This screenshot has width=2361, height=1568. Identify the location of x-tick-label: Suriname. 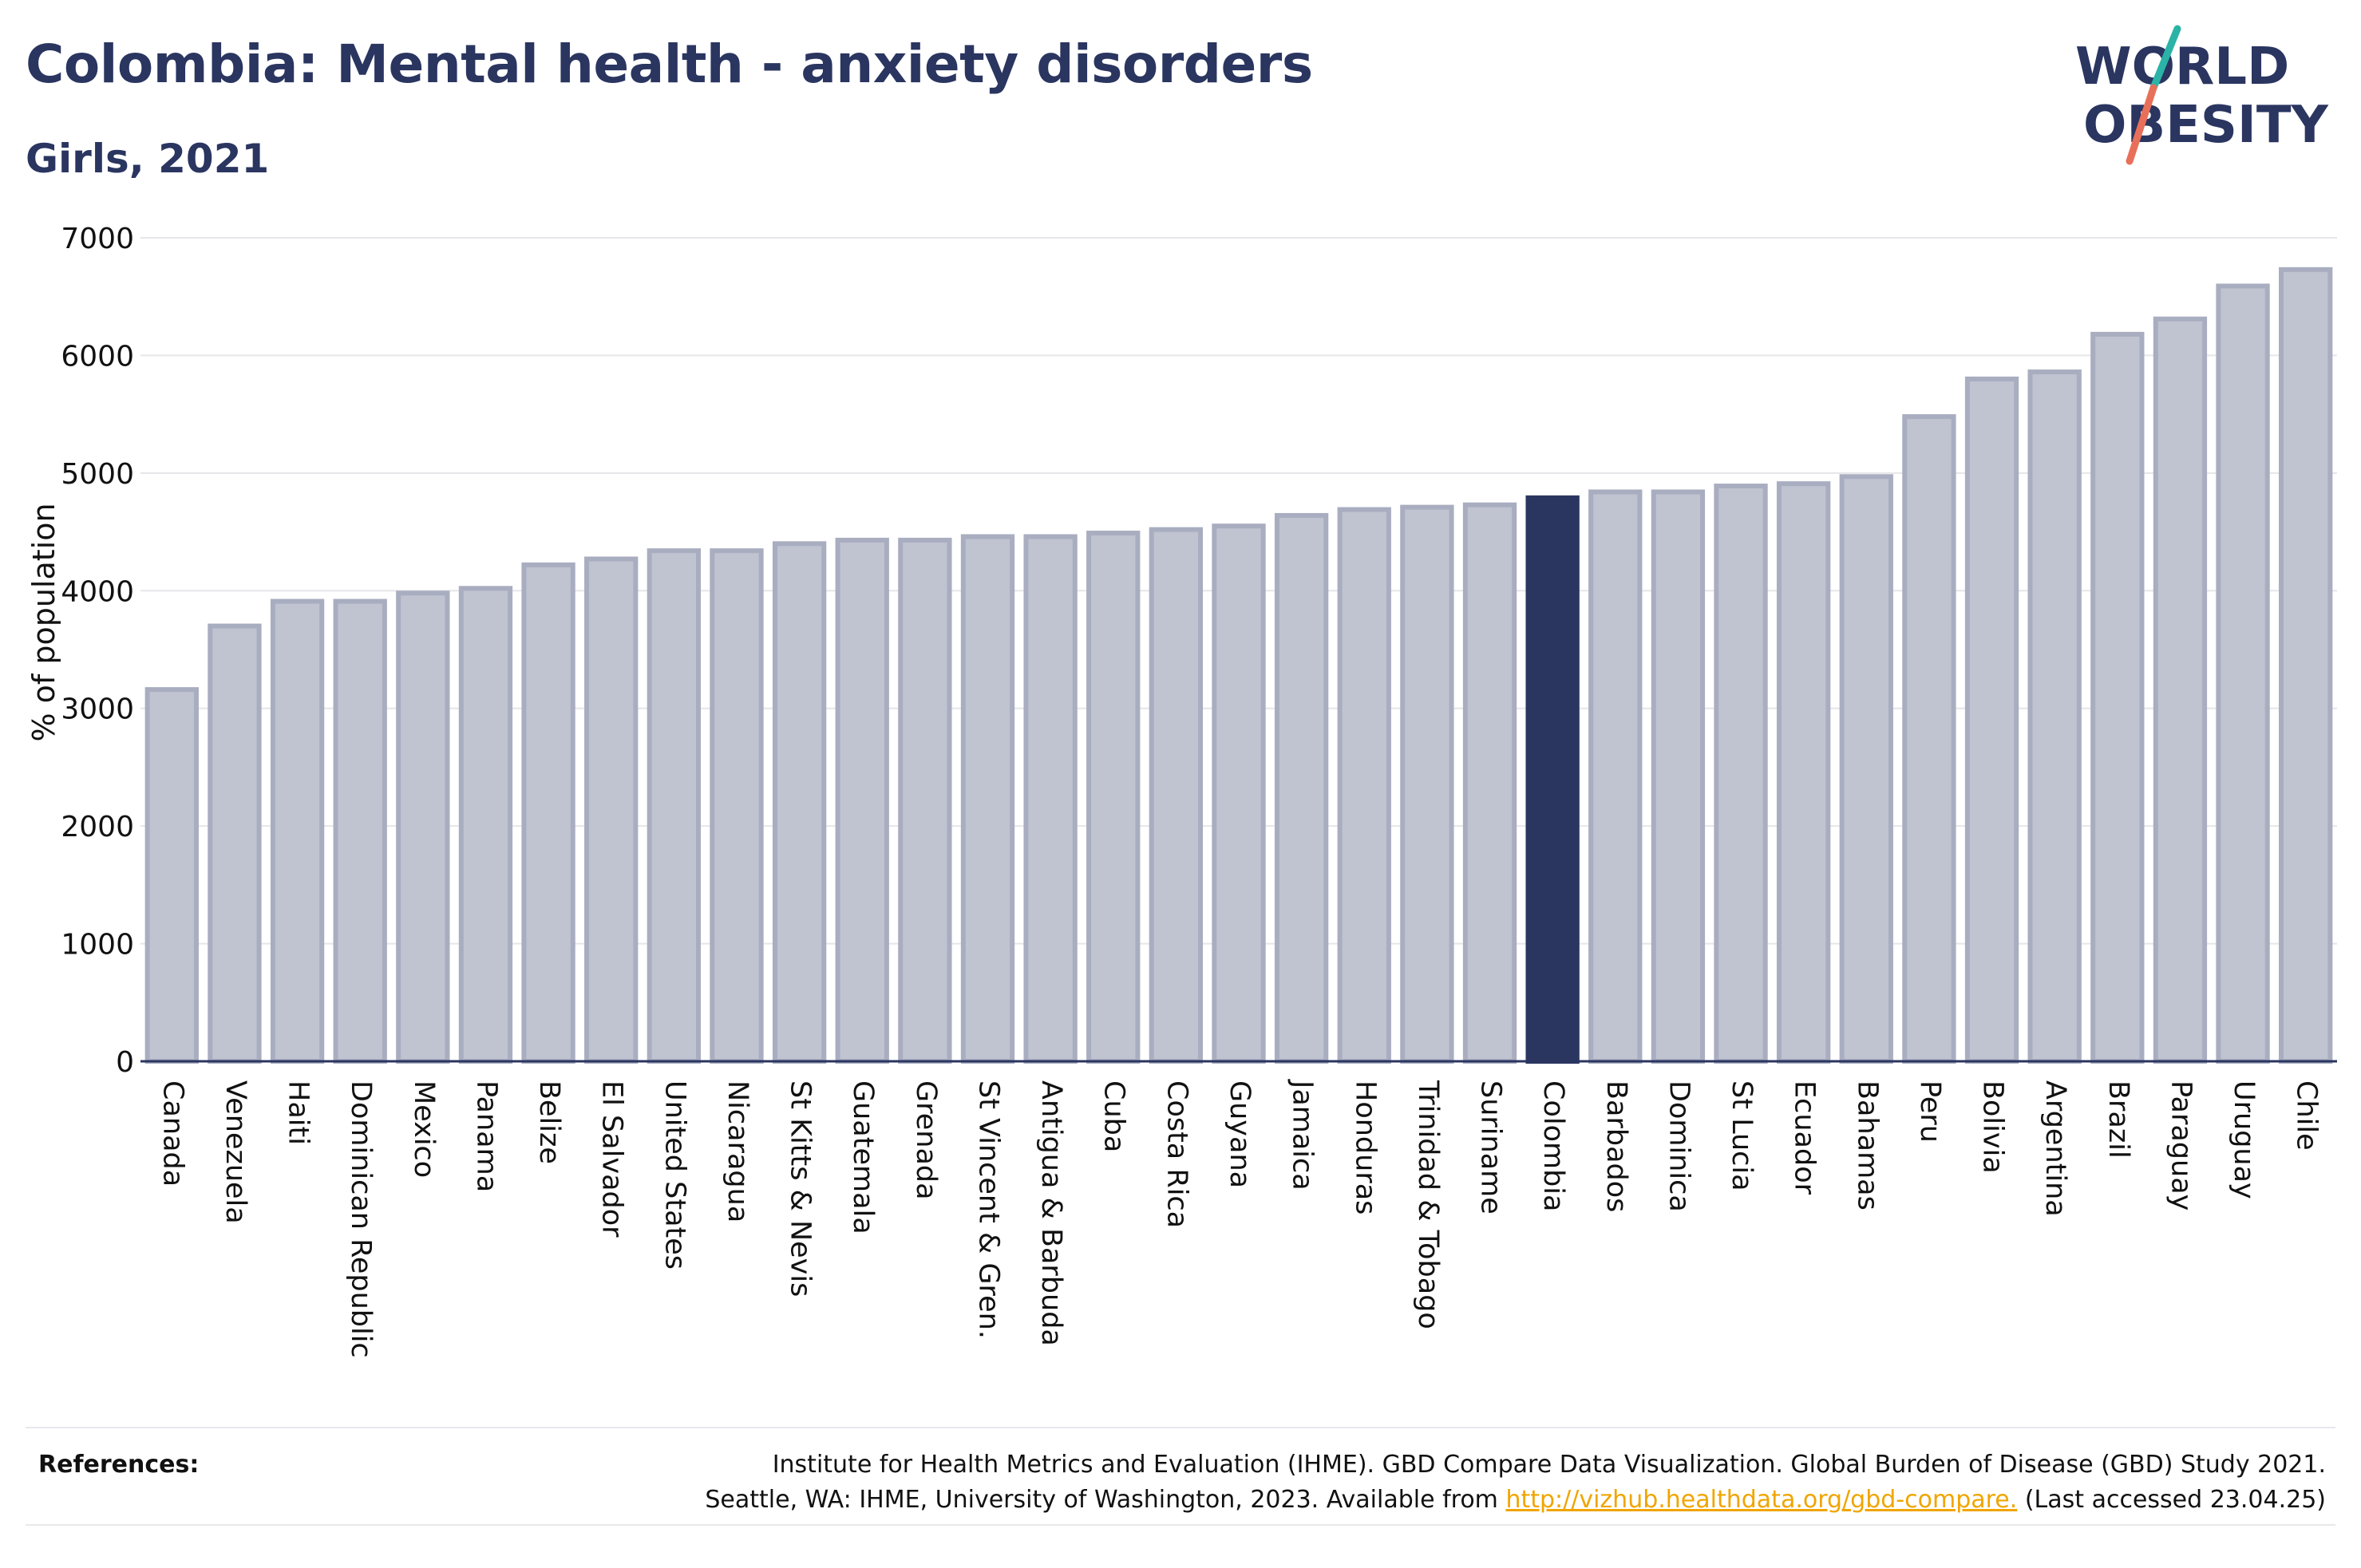
(1491, 1147).